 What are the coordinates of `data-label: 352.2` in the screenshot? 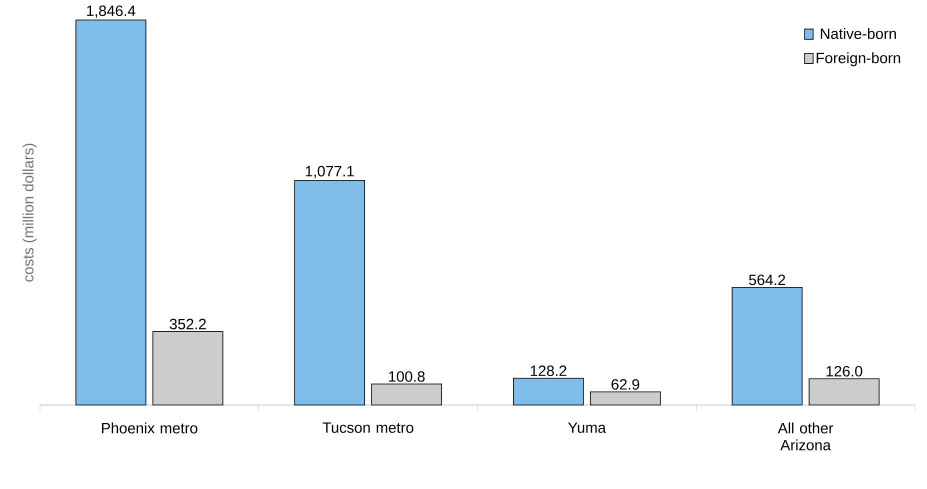 It's located at (188, 324).